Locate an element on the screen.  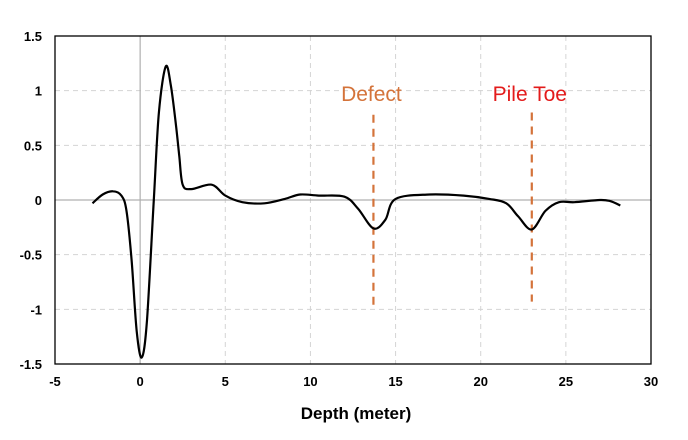
x-tick-label: -5 is located at coordinates (55, 381).